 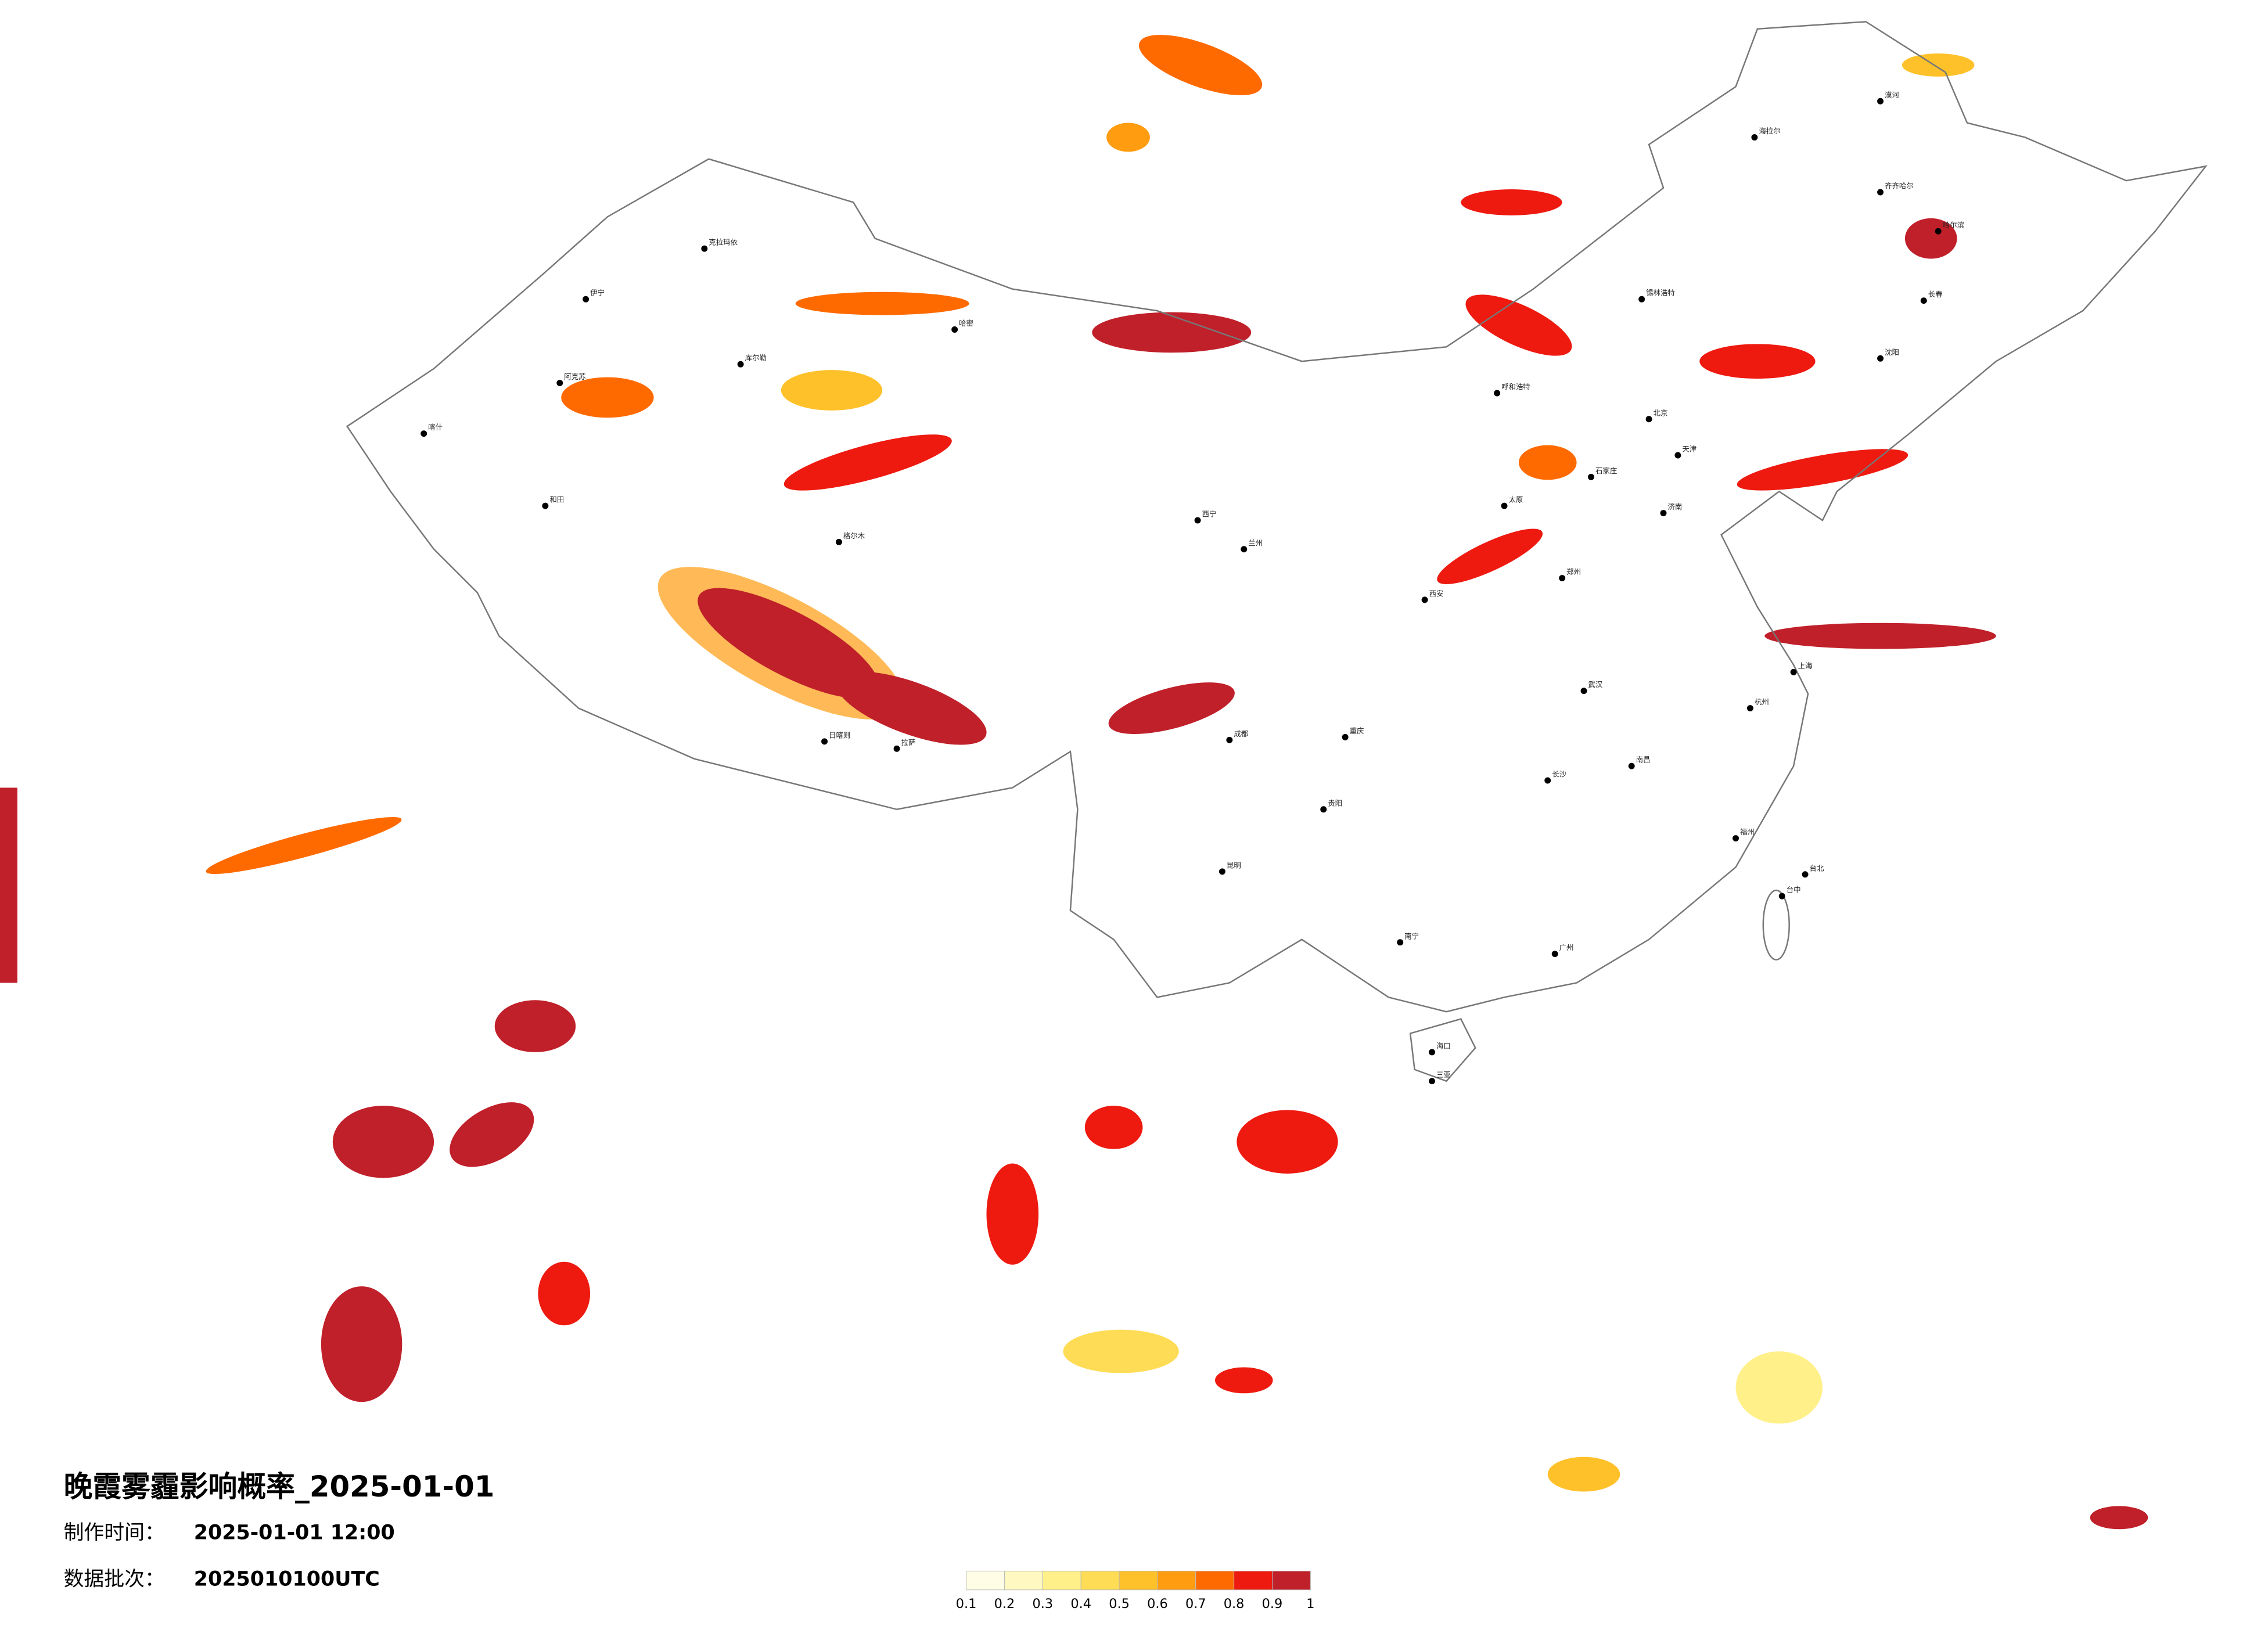 I want to click on batch-value: 2025010100UTC, so click(x=287, y=1579).